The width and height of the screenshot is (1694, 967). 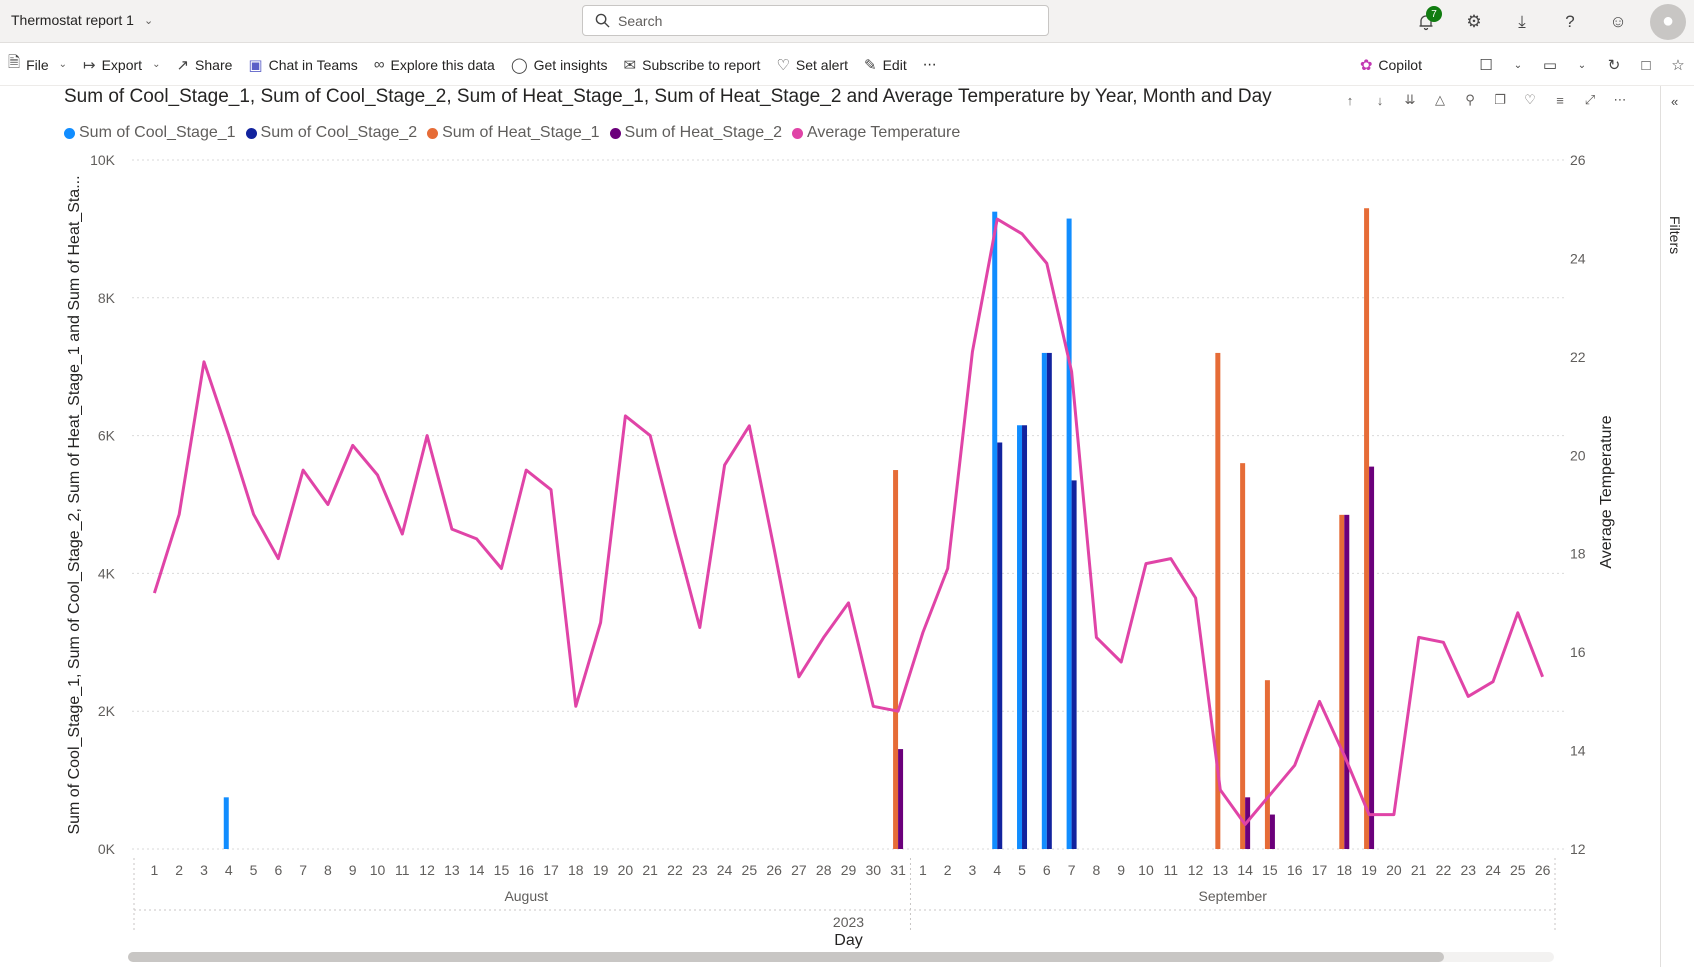 I want to click on share-icon: ↗, so click(x=183, y=65).